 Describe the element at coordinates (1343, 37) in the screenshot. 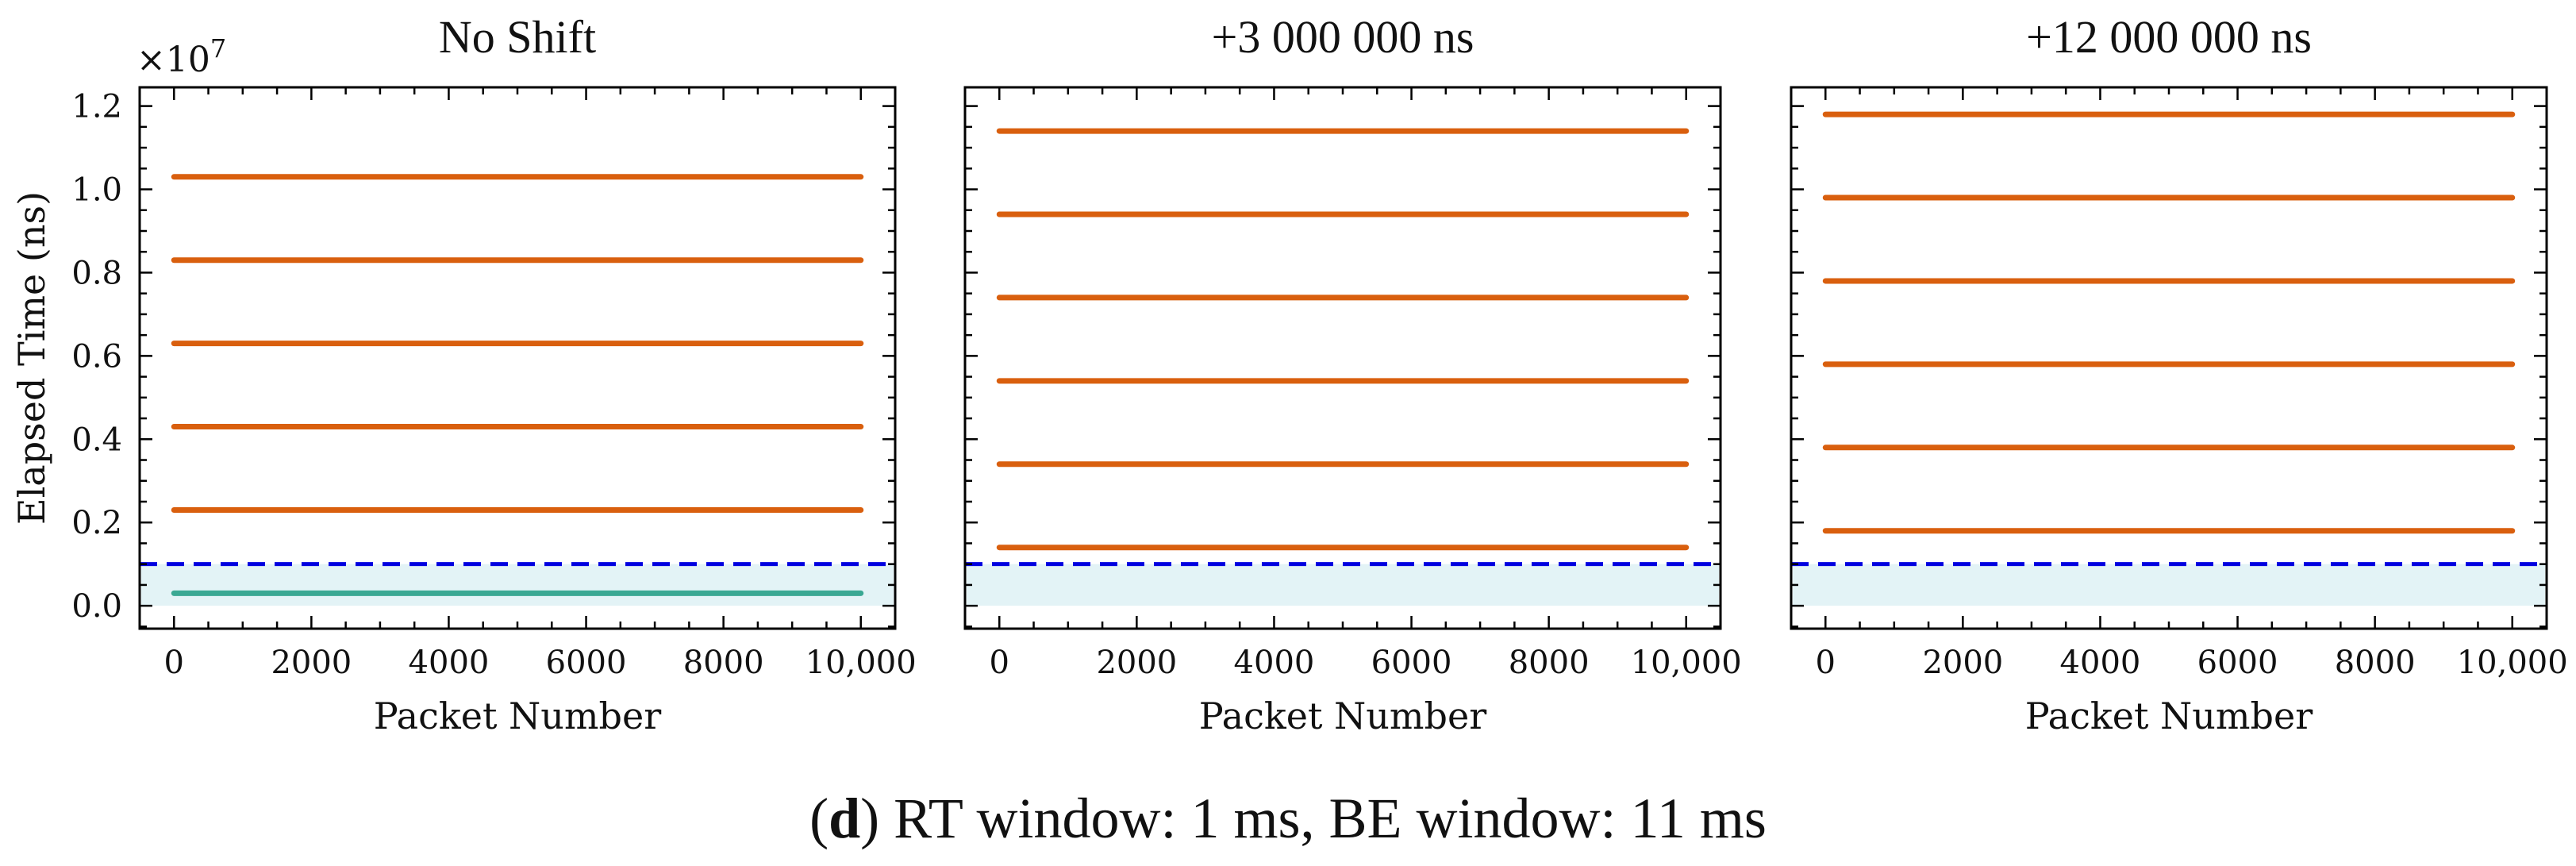

I see `chart-title: +3 000 000 ns` at that location.